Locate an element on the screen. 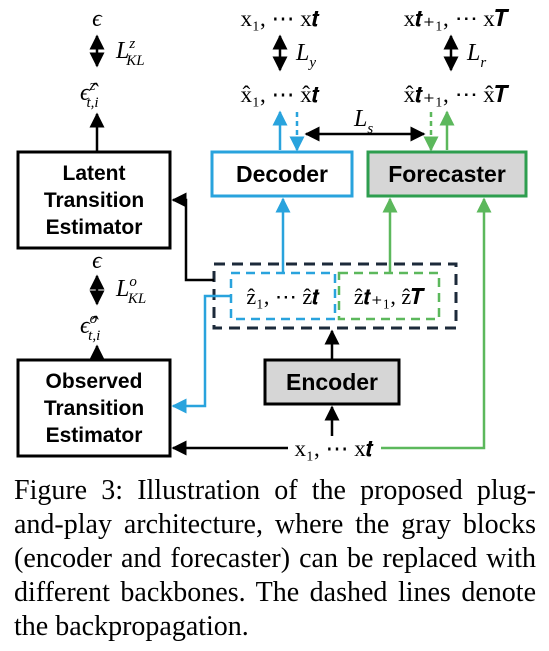 The height and width of the screenshot is (651, 549). observed-block-line1: Observed is located at coordinates (94, 381).